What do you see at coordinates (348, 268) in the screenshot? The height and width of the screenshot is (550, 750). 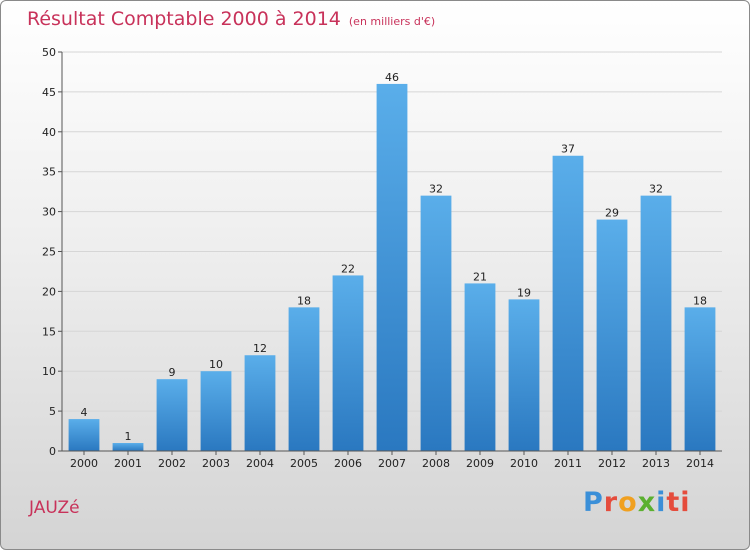 I see `value-label-2006: 22` at bounding box center [348, 268].